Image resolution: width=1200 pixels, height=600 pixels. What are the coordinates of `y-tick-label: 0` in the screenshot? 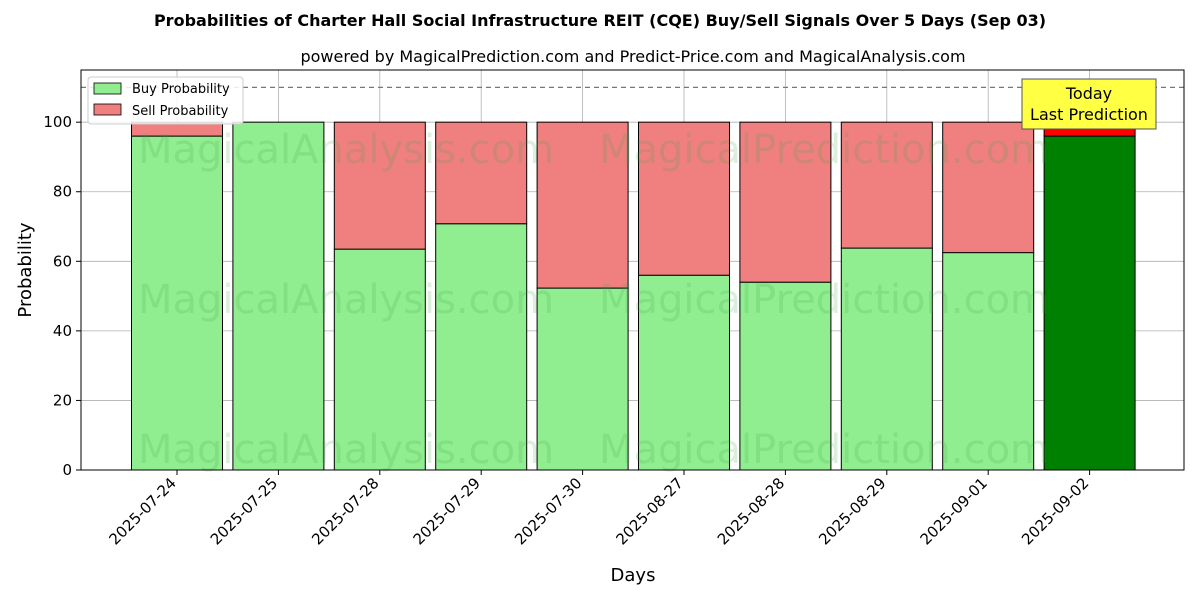 It's located at (67, 470).